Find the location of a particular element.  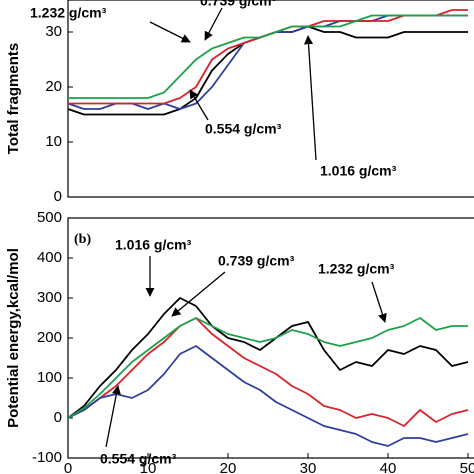

y-tick-label: 200 is located at coordinates (49, 337).